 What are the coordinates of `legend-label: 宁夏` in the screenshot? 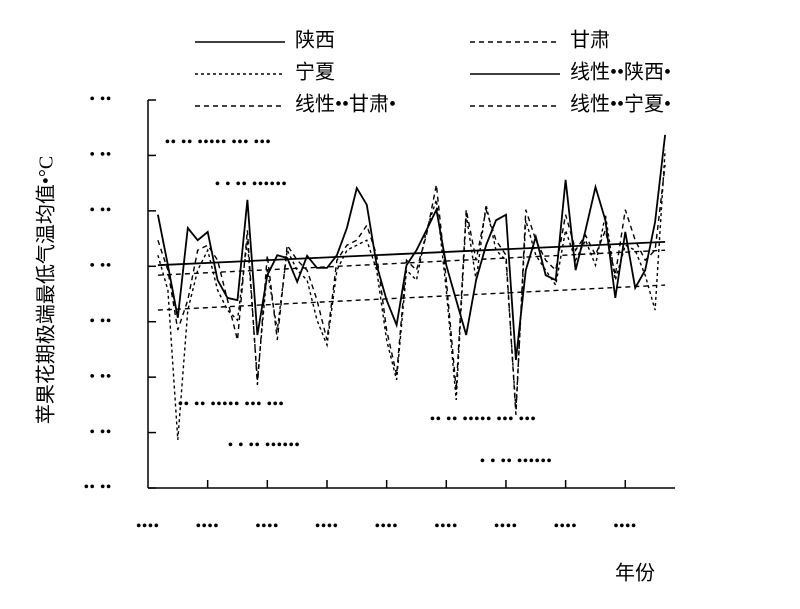 It's located at (315, 72).